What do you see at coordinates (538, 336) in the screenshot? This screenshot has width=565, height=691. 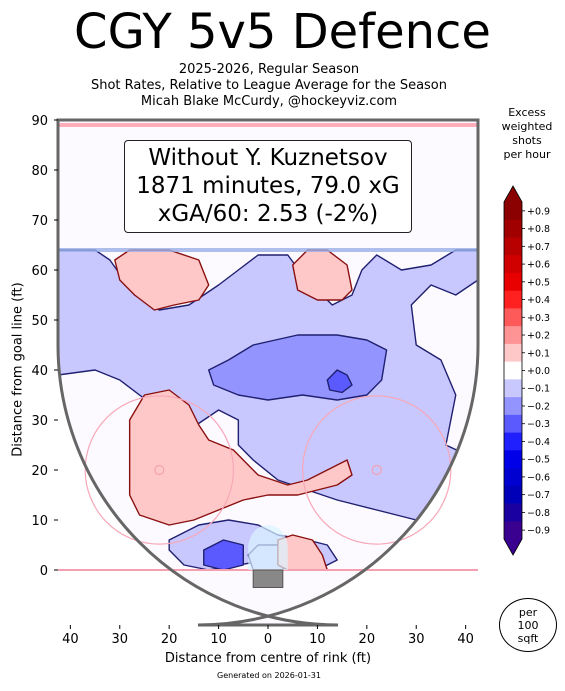 I see `colorbar-tick-label: +0.2` at bounding box center [538, 336].